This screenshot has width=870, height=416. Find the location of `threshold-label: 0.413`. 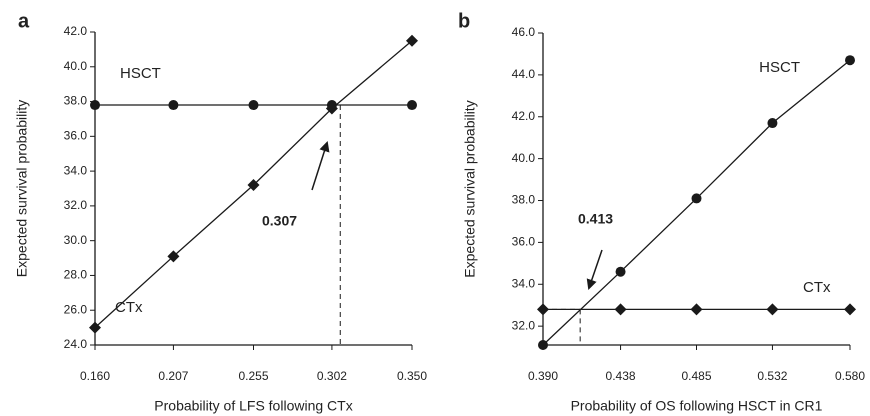

threshold-label: 0.413 is located at coordinates (595, 219).